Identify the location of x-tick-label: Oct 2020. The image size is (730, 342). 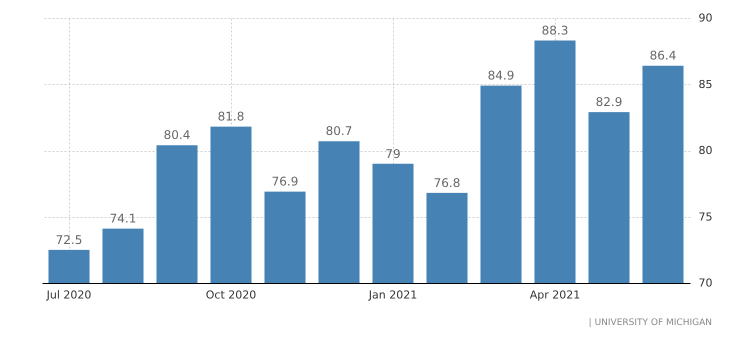
(231, 295).